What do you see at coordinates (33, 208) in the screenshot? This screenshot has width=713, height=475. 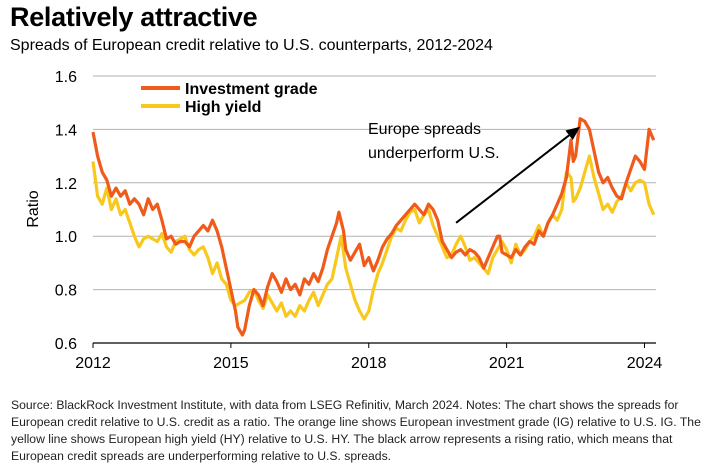 I see `y-axis-label: Ratio` at bounding box center [33, 208].